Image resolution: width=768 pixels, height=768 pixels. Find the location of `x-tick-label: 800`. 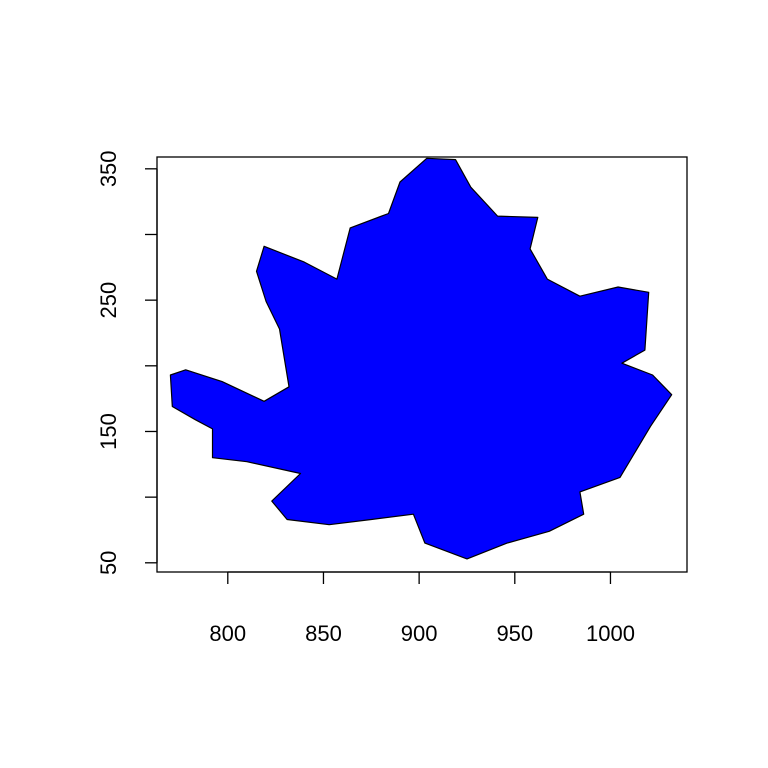

x-tick-label: 800 is located at coordinates (227, 633).